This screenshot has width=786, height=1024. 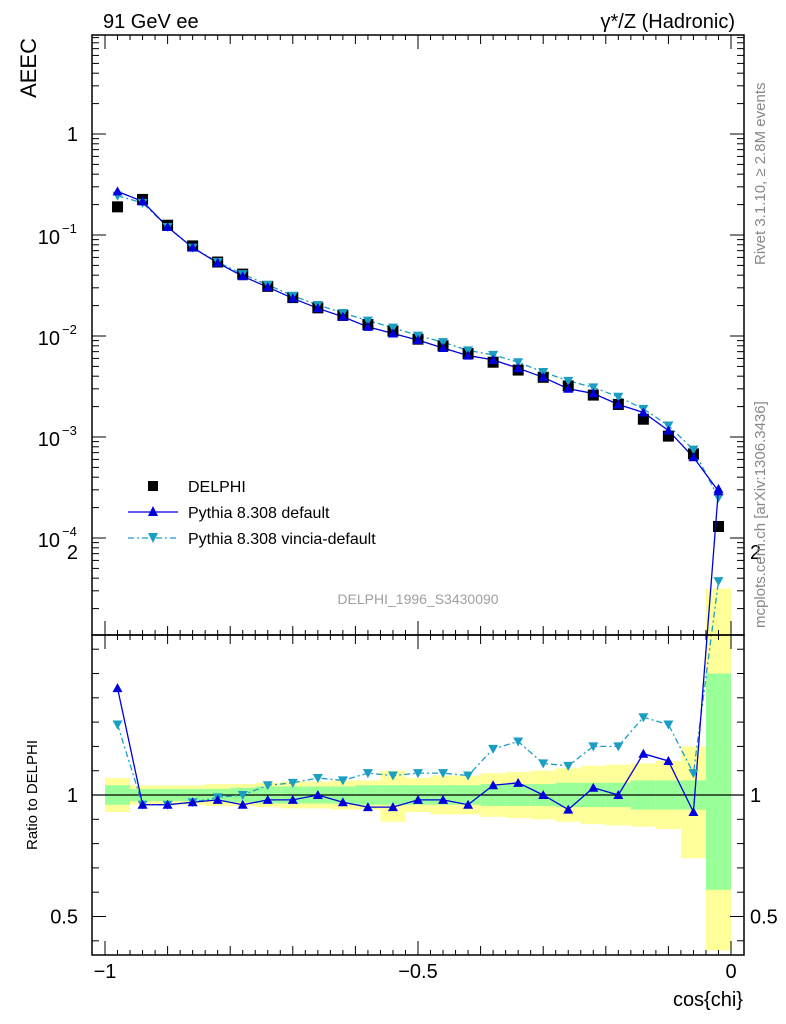 What do you see at coordinates (668, 22) in the screenshot?
I see `header-right: γ*/Z (Hadronic)` at bounding box center [668, 22].